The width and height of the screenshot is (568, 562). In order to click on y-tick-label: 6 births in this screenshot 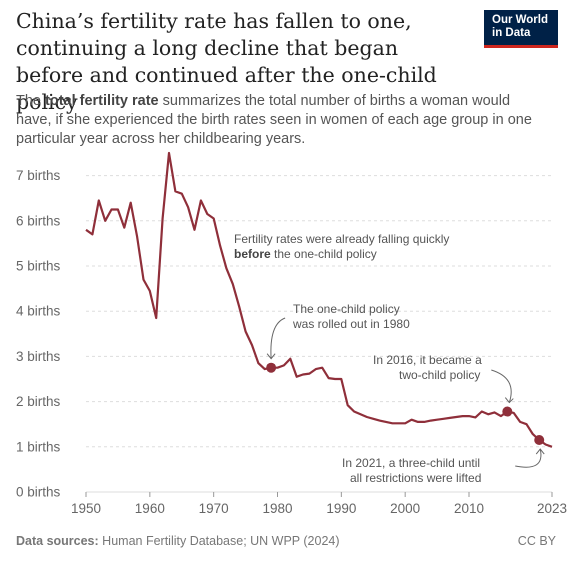, I will do `click(38, 220)`.